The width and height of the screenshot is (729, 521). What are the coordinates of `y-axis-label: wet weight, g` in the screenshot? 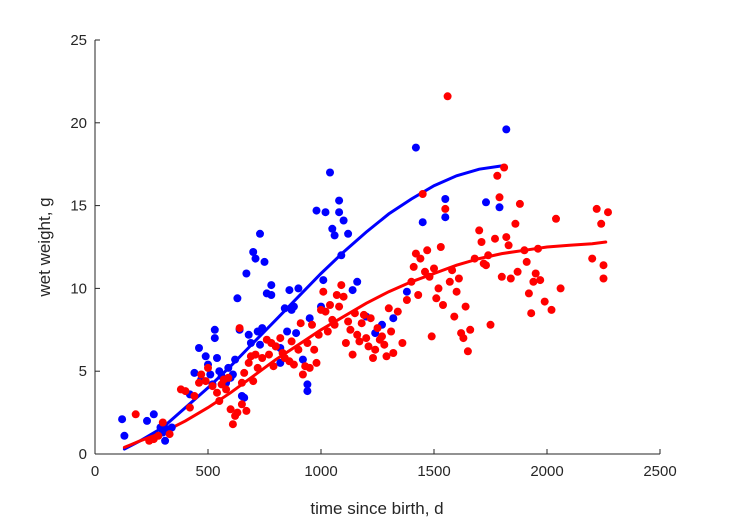 It's located at (44, 247).